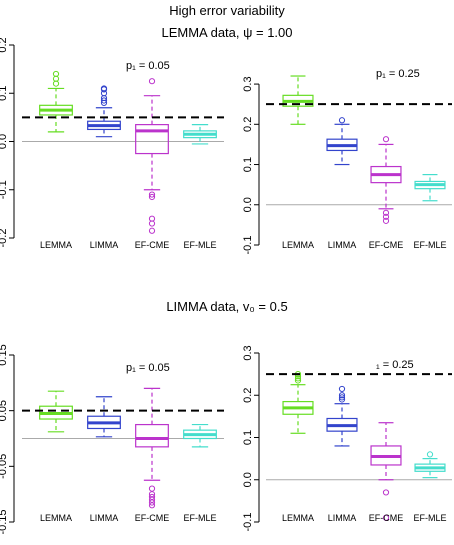  Describe the element at coordinates (4, 521) in the screenshot. I see `y-tick-label: -0.15` at that location.